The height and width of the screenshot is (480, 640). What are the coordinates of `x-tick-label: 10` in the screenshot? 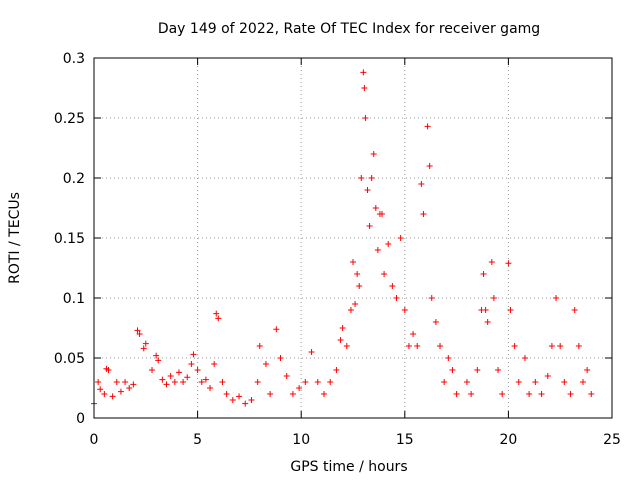 It's located at (301, 440).